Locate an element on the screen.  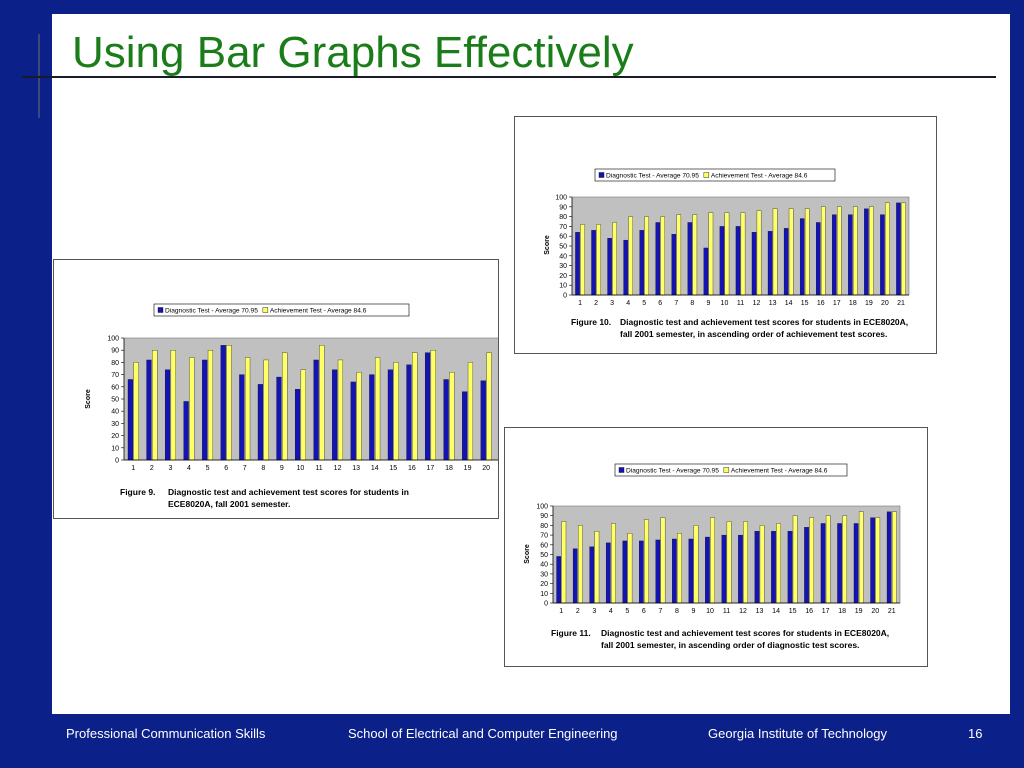
fig9-x-tick-label: 19 is located at coordinates (468, 468).